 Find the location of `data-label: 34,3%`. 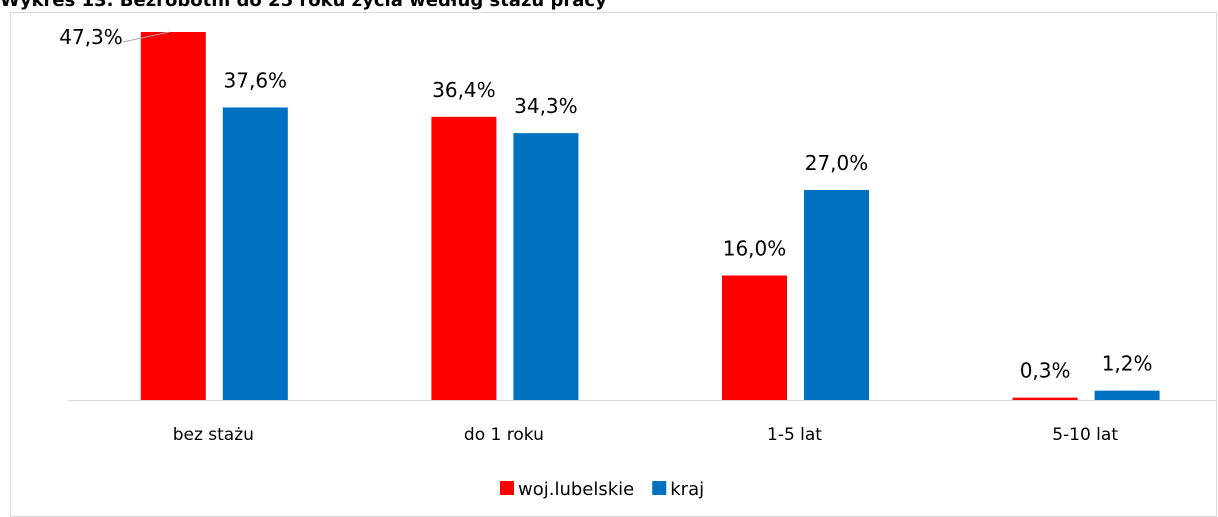

data-label: 34,3% is located at coordinates (546, 106).